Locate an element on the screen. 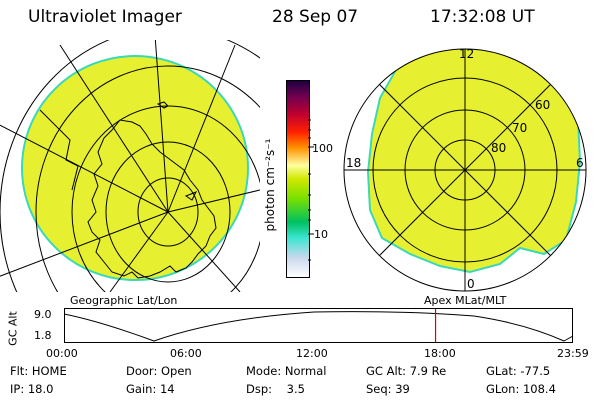 This screenshot has width=600, height=400. mlat-label-70: 70 is located at coordinates (520, 128).